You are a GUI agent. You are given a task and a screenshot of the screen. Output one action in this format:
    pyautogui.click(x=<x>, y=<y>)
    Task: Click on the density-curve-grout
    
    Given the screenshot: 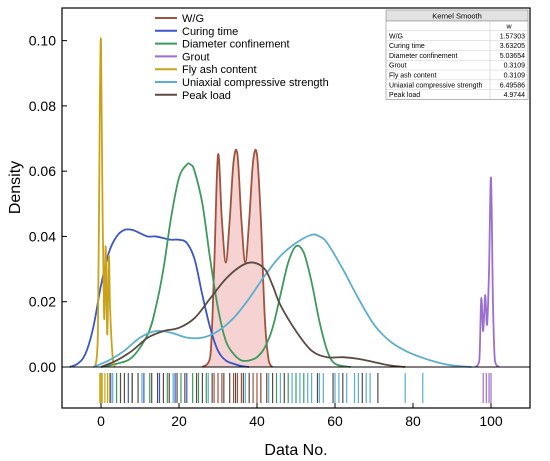 What is the action you would take?
    pyautogui.click(x=487, y=272)
    